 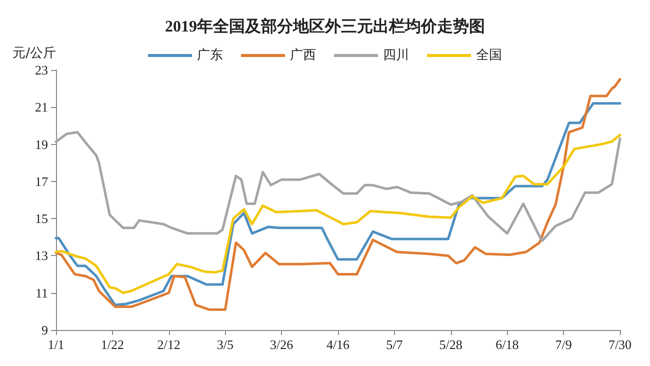 What do you see at coordinates (563, 344) in the screenshot?
I see `x-tick-label: 7/9` at bounding box center [563, 344].